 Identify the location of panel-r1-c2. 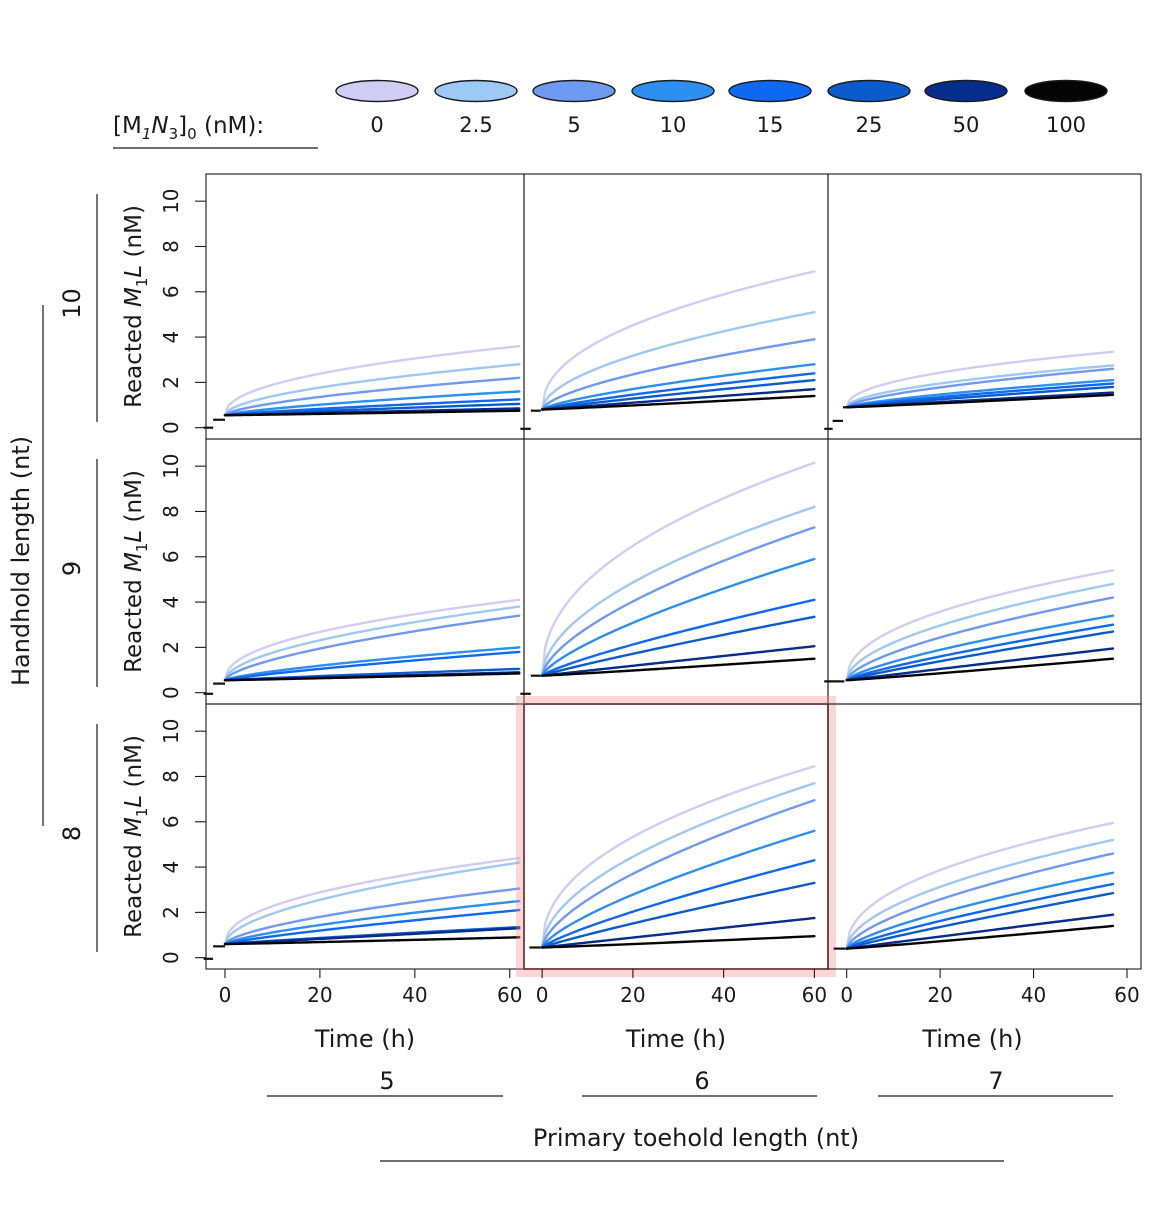
(983, 571).